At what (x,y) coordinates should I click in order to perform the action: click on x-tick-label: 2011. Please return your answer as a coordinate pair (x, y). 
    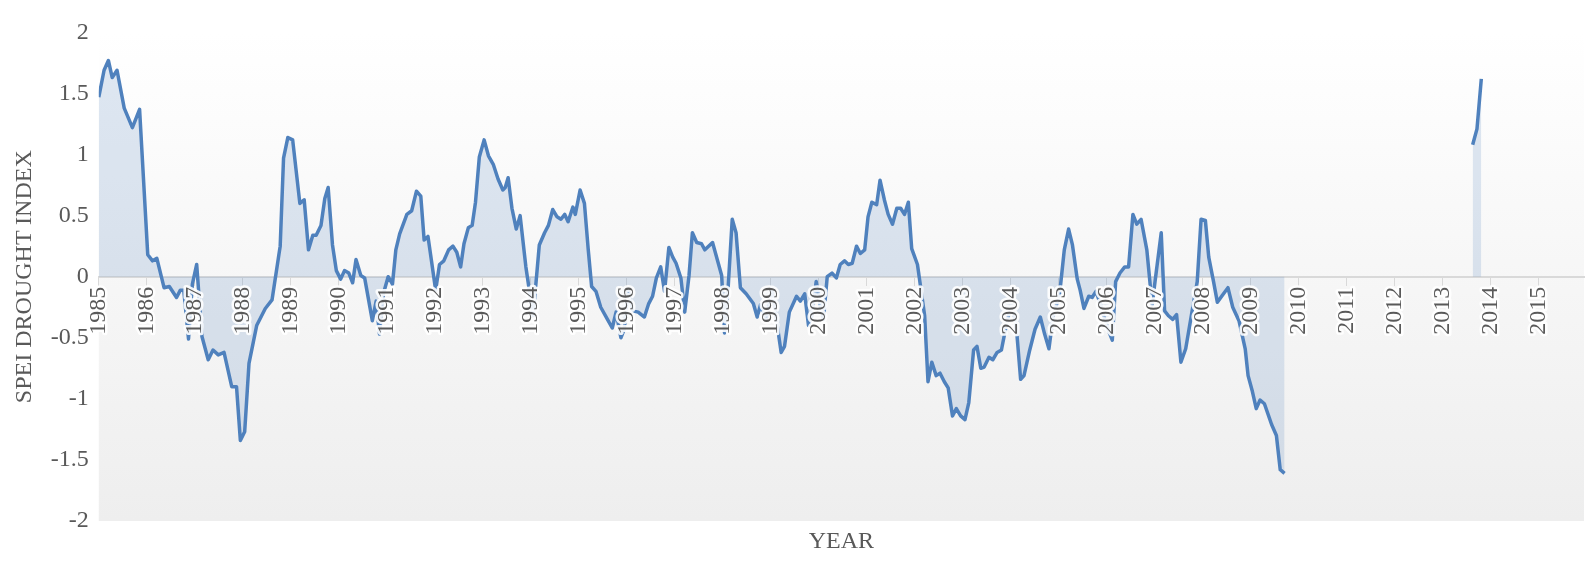
    Looking at the image, I should click on (1344, 310).